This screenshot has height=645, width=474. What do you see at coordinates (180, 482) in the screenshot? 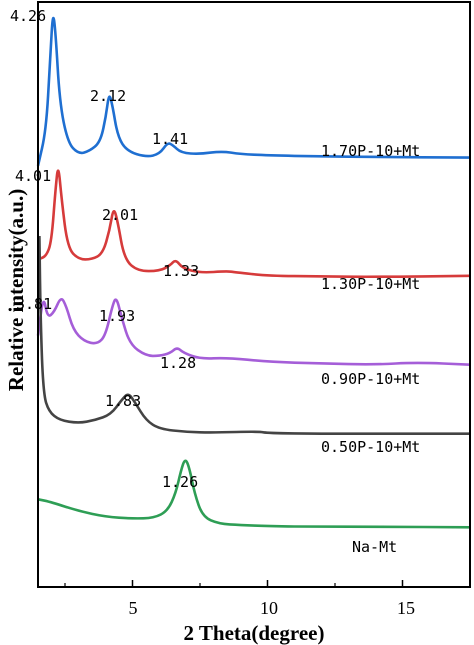
I see `peak-label-1.26: 1.26` at bounding box center [180, 482].